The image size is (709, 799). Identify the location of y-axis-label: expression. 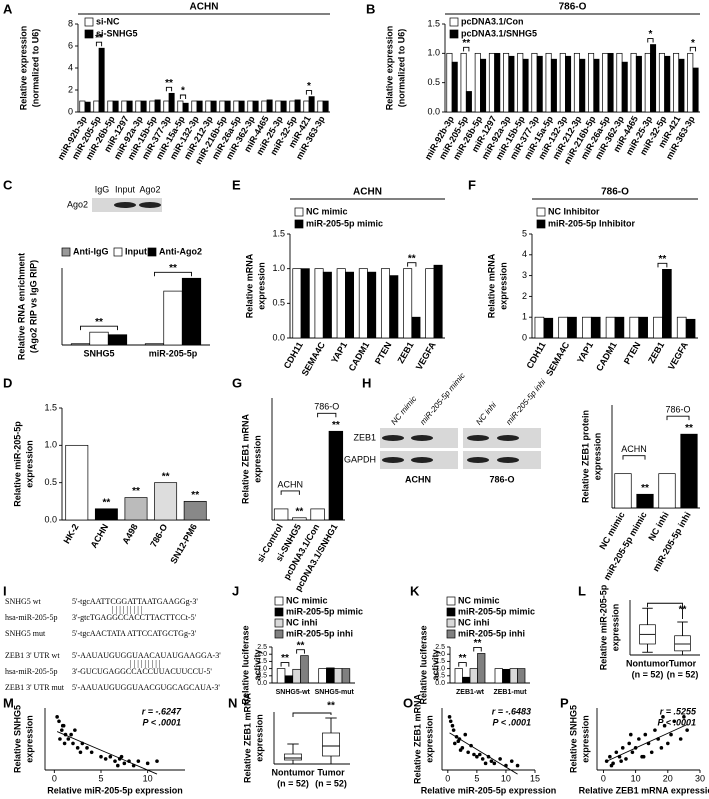
(29, 464).